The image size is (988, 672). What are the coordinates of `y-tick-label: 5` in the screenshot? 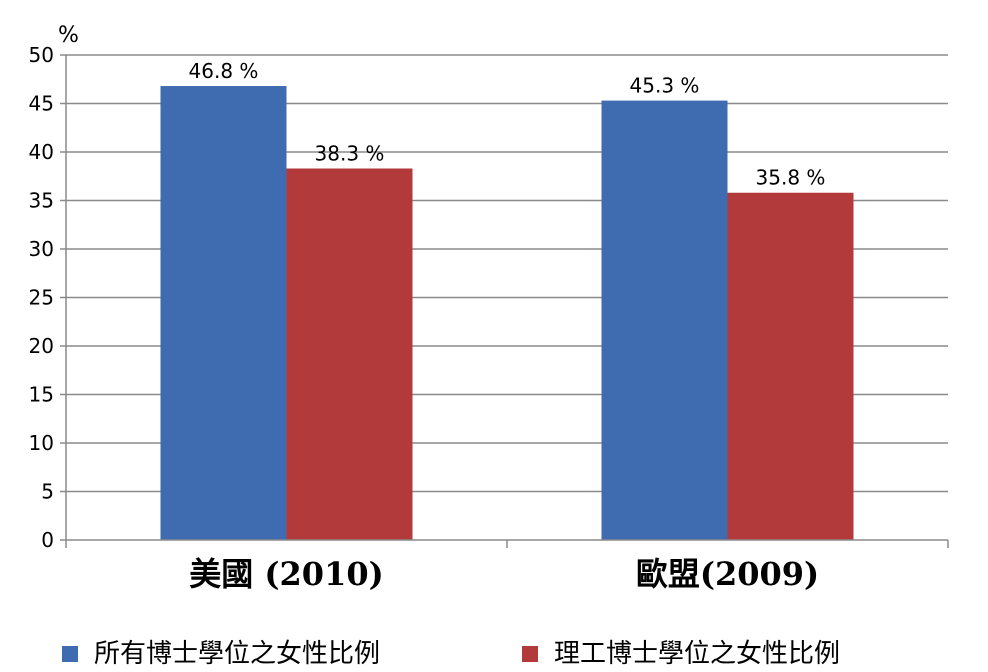 It's located at (47, 492).